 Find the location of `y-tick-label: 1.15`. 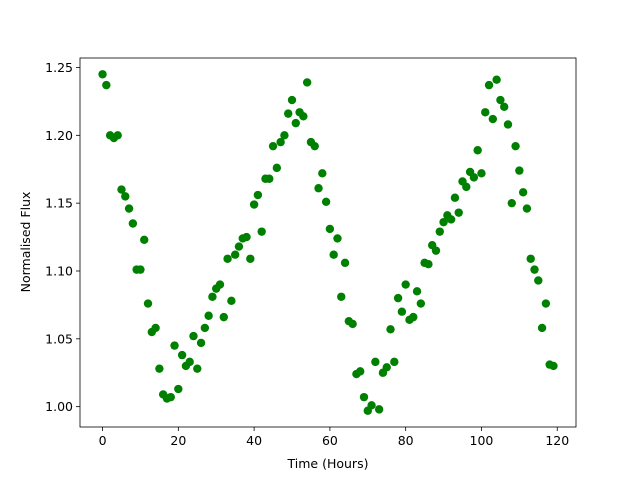

y-tick-label: 1.15 is located at coordinates (59, 203).